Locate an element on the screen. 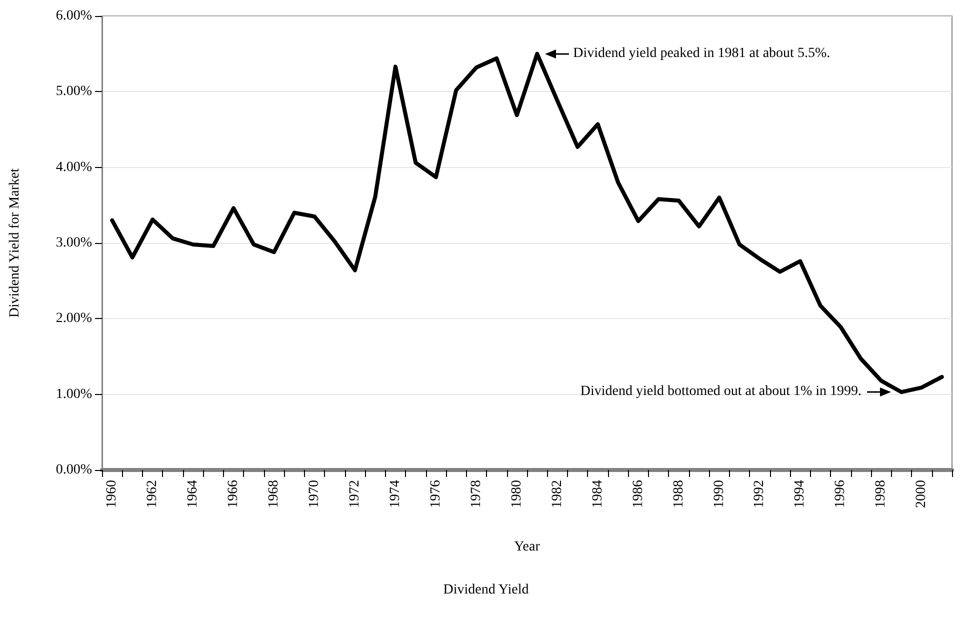  x-tick-label: 2000 is located at coordinates (922, 494).